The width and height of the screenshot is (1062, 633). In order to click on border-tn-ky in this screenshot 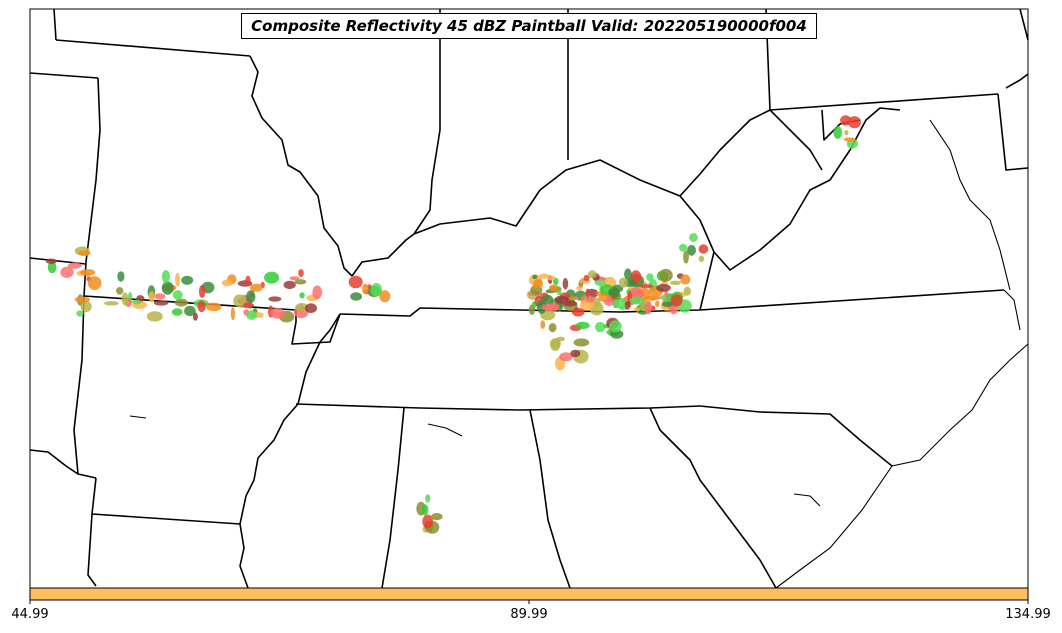, I will do `click(672, 303)`.